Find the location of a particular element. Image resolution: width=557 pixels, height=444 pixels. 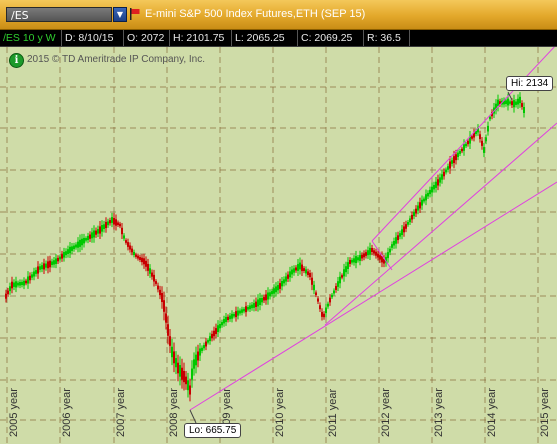

high-label-pointer is located at coordinates (510, 96).